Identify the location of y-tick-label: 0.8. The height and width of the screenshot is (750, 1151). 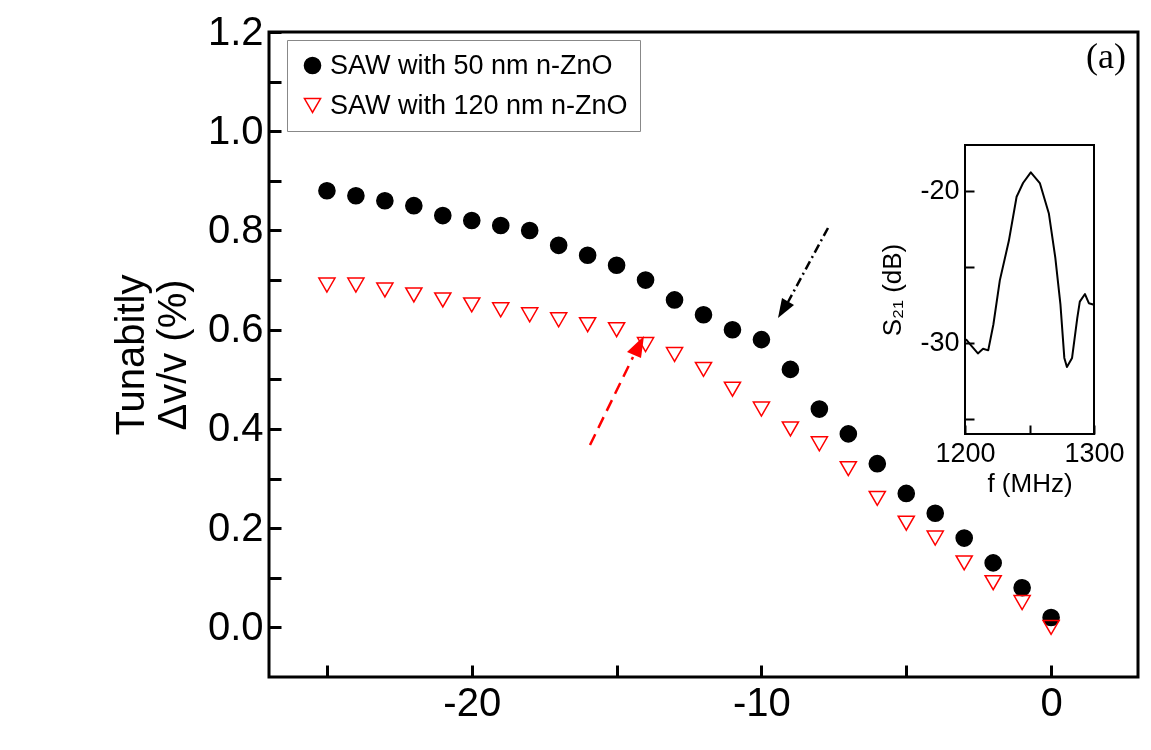
(235, 228).